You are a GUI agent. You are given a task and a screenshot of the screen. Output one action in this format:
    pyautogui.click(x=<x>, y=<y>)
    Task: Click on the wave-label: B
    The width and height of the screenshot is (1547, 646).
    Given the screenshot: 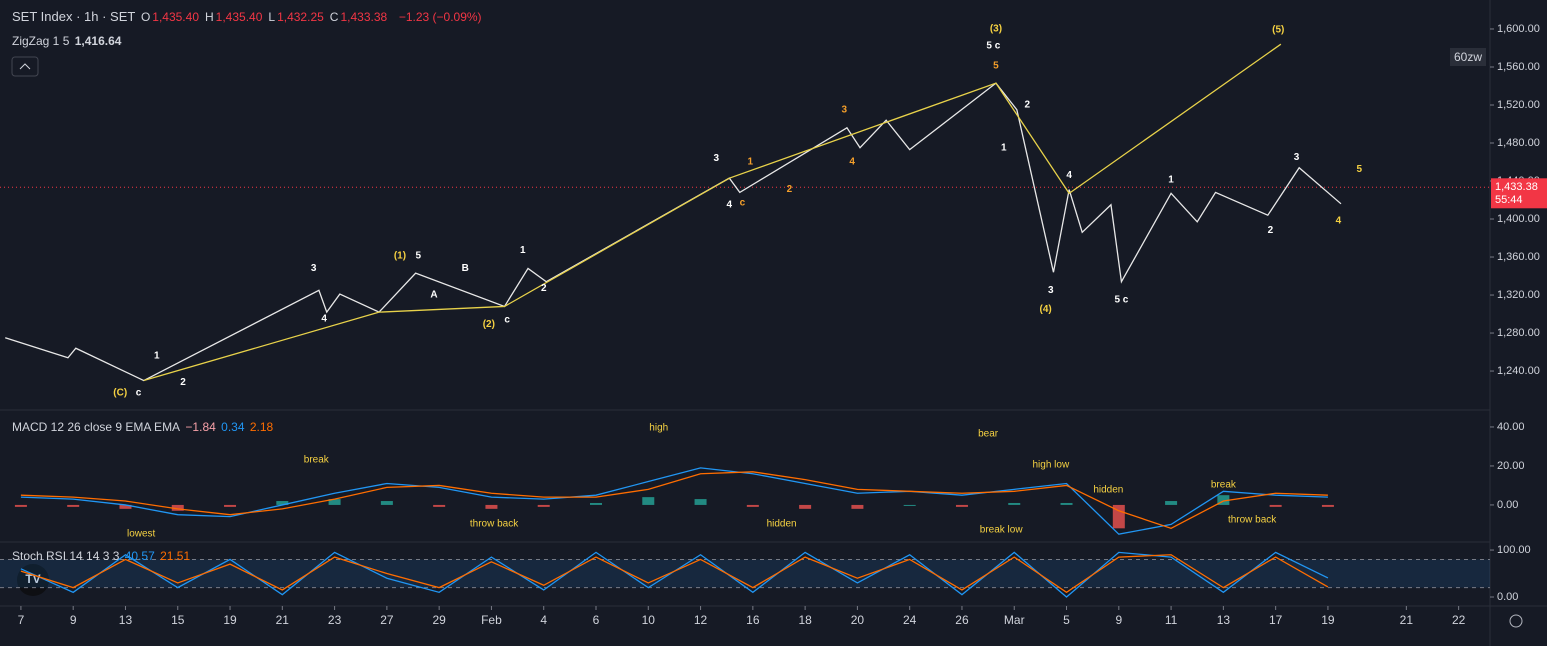 What is the action you would take?
    pyautogui.click(x=465, y=268)
    